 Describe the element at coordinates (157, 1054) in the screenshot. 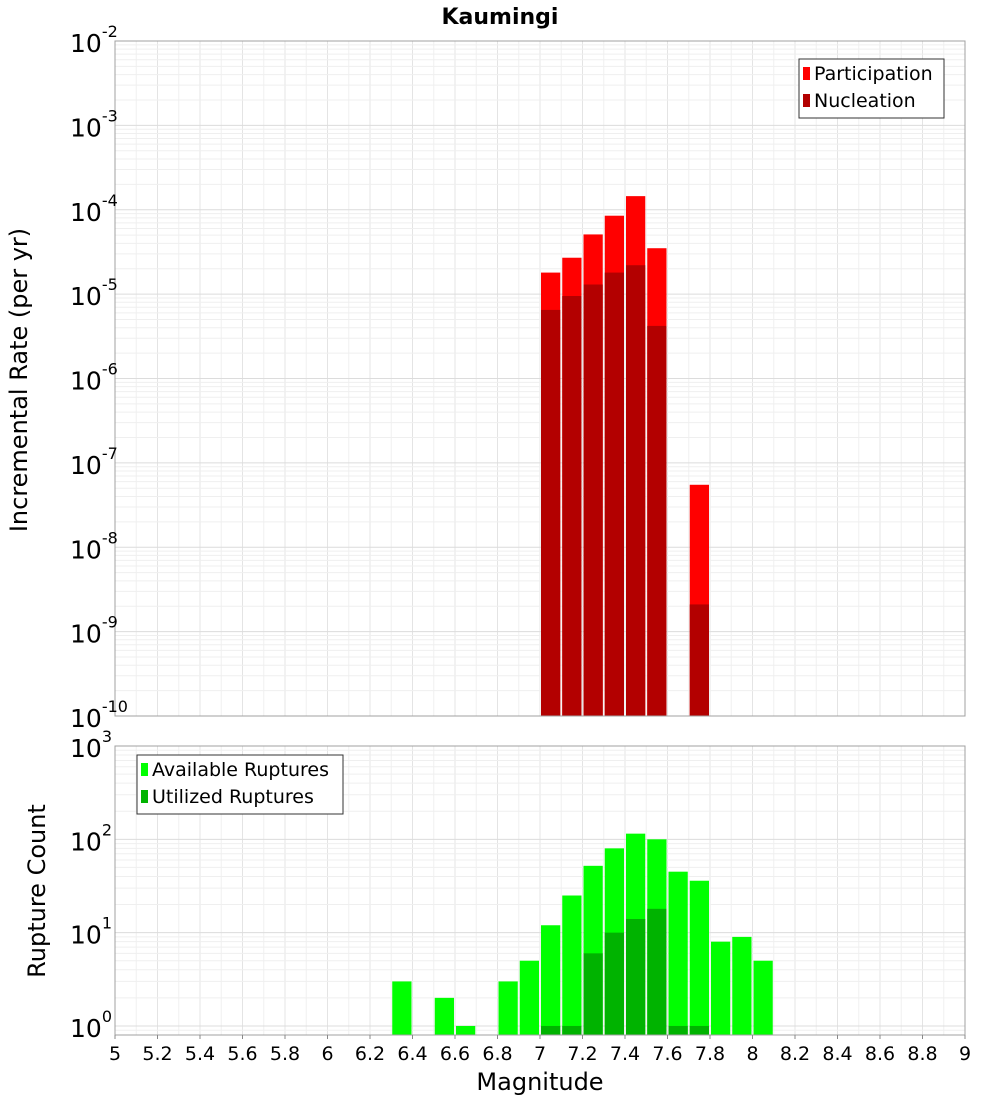

I see `x-tick-label: 5.2` at that location.